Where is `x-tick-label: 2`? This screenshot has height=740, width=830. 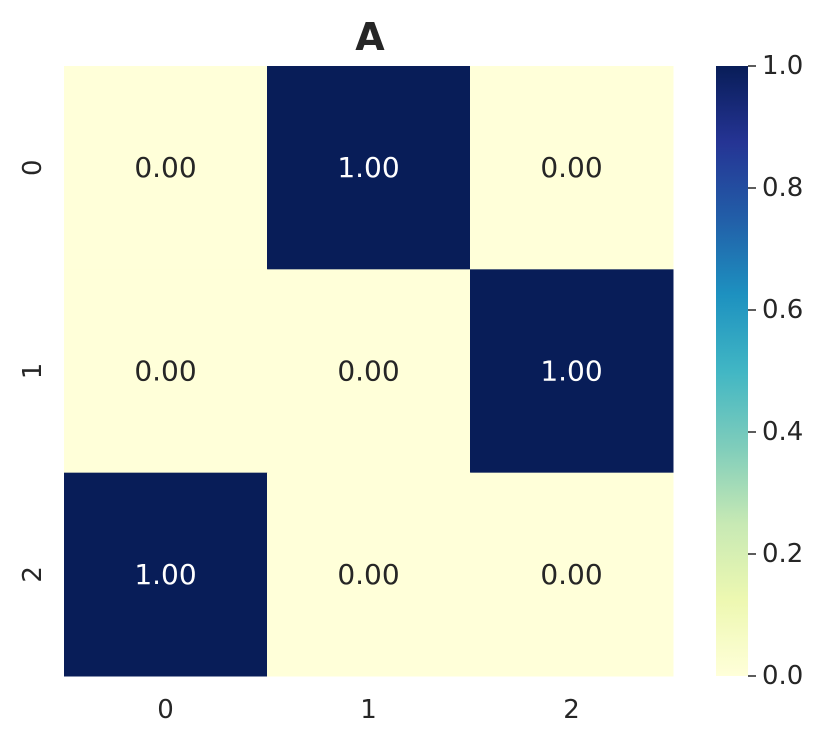 x-tick-label: 2 is located at coordinates (571, 710).